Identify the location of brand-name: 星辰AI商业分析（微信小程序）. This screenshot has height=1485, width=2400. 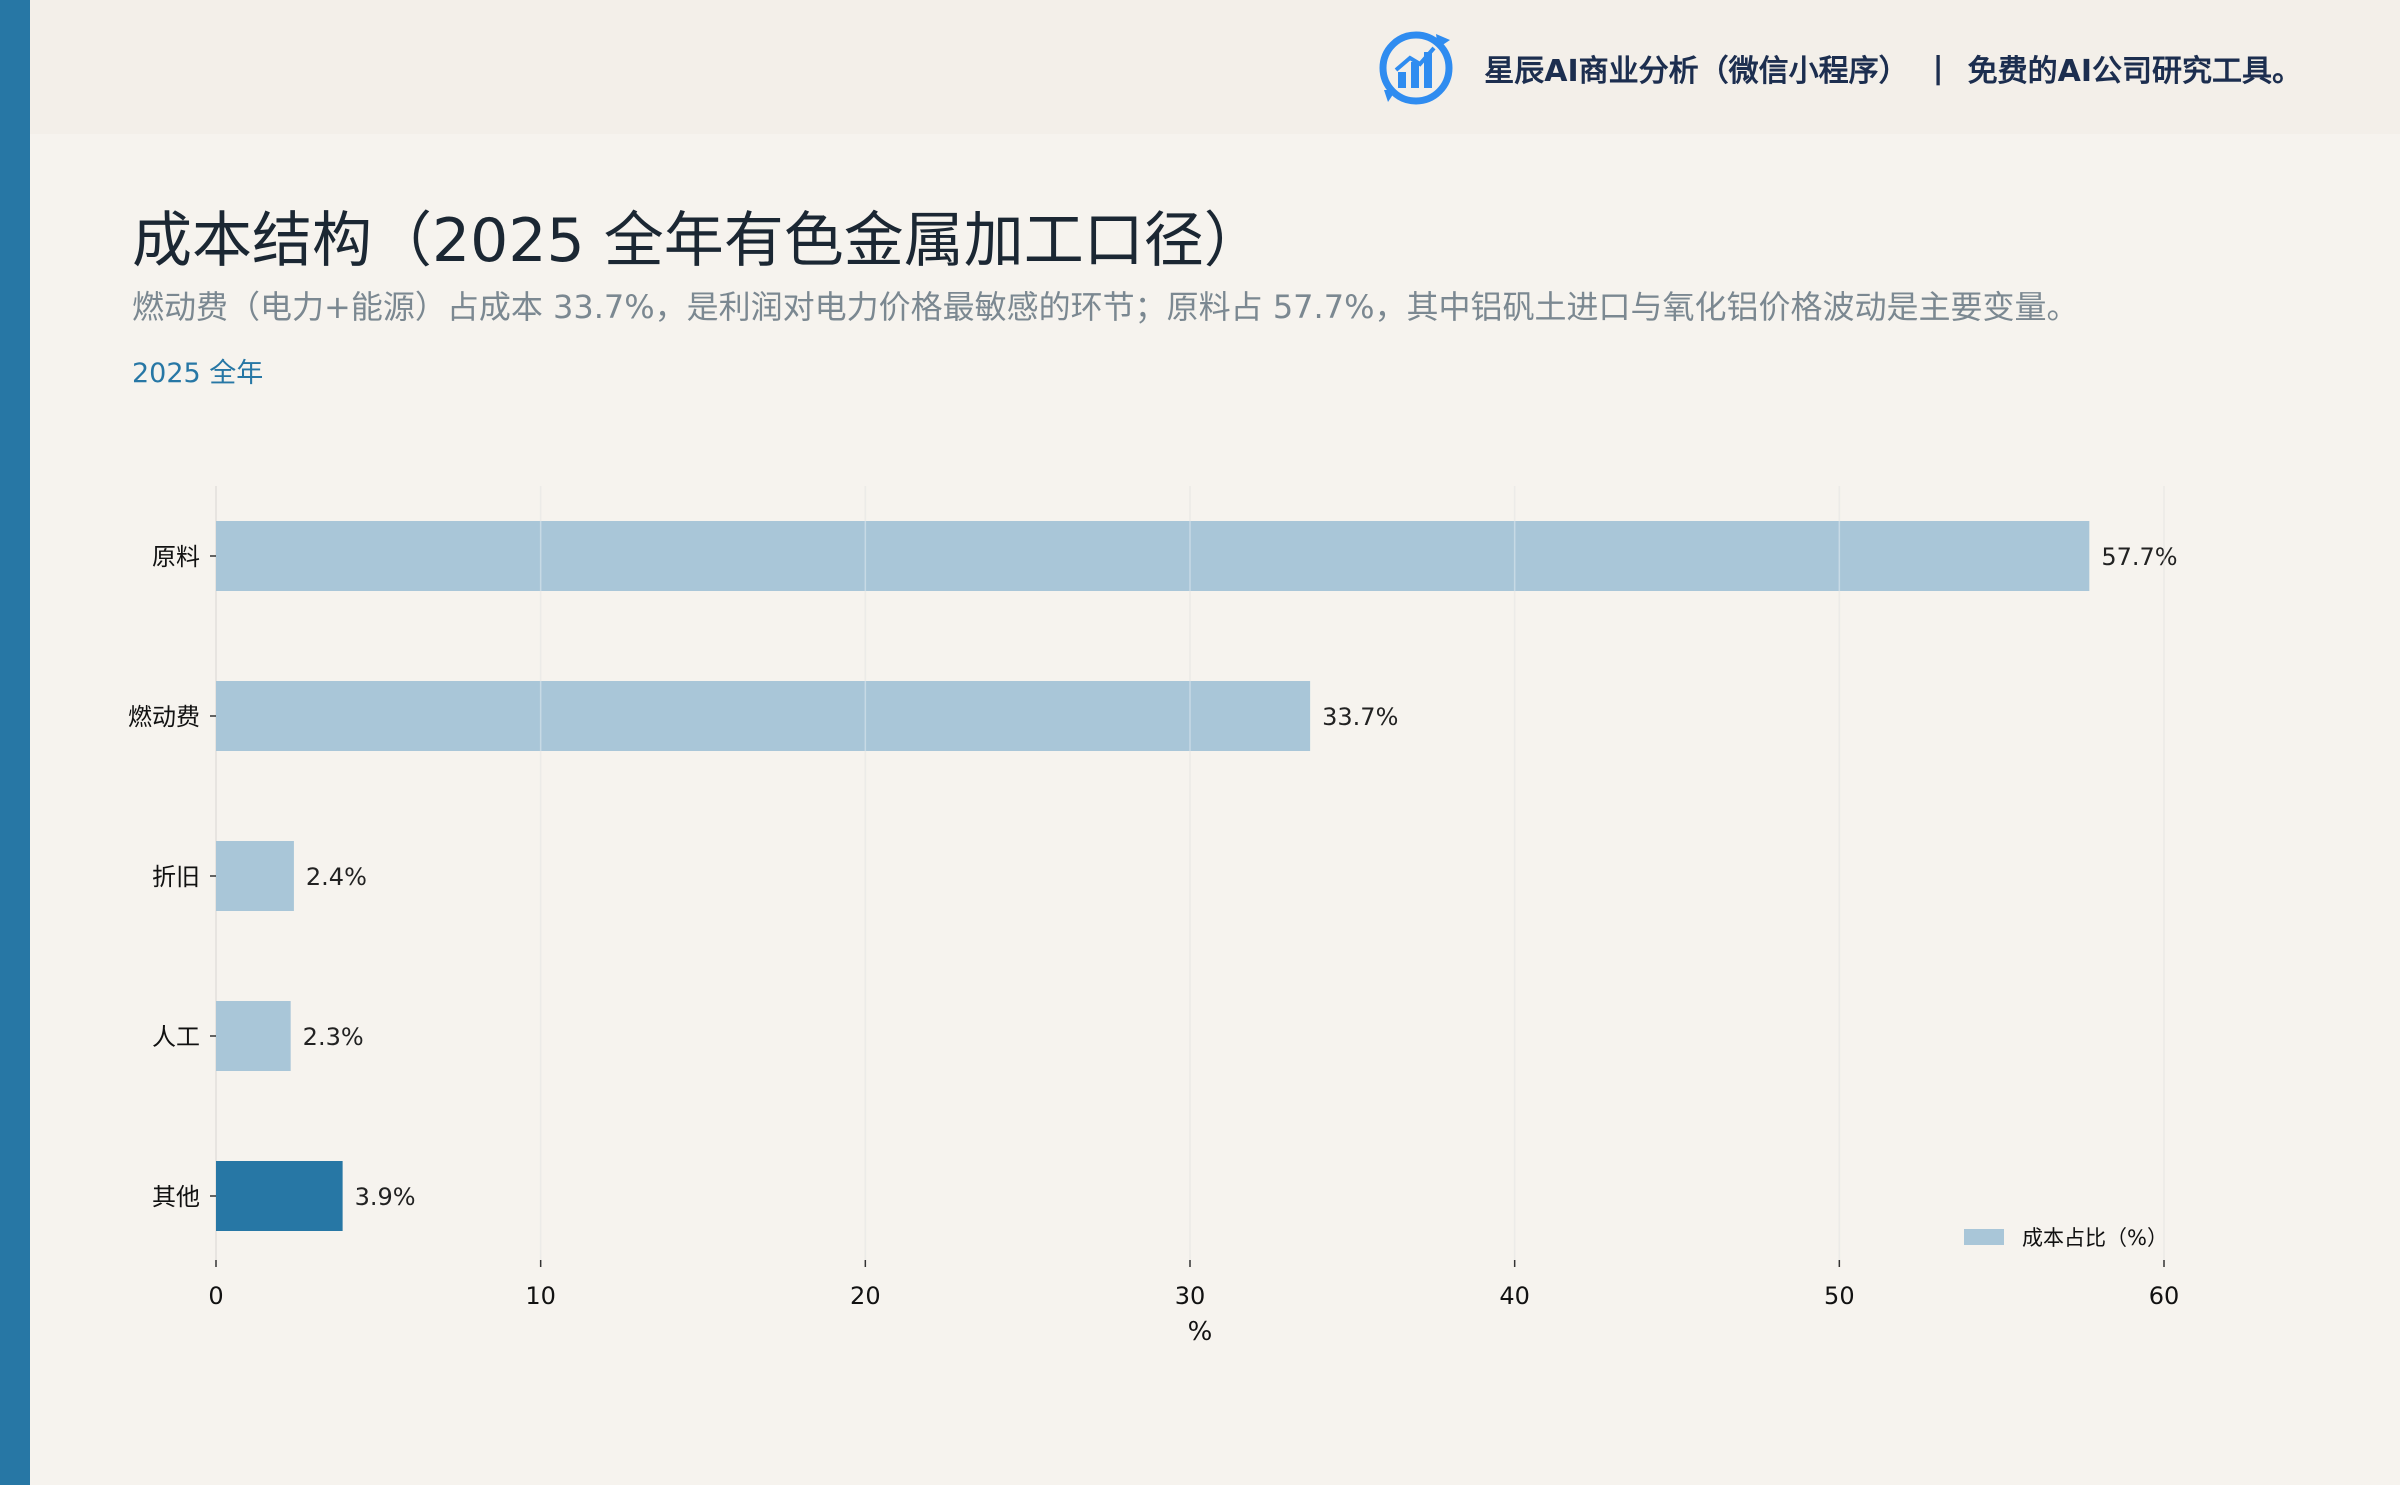
(1696, 71).